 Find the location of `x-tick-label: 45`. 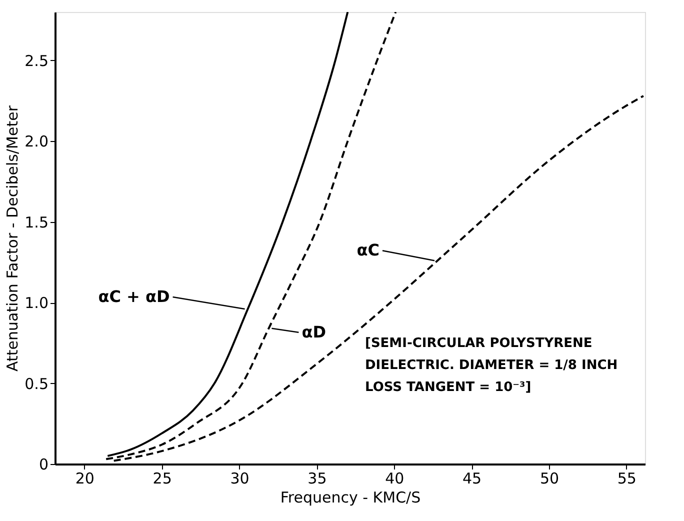

x-tick-label: 45 is located at coordinates (472, 479).